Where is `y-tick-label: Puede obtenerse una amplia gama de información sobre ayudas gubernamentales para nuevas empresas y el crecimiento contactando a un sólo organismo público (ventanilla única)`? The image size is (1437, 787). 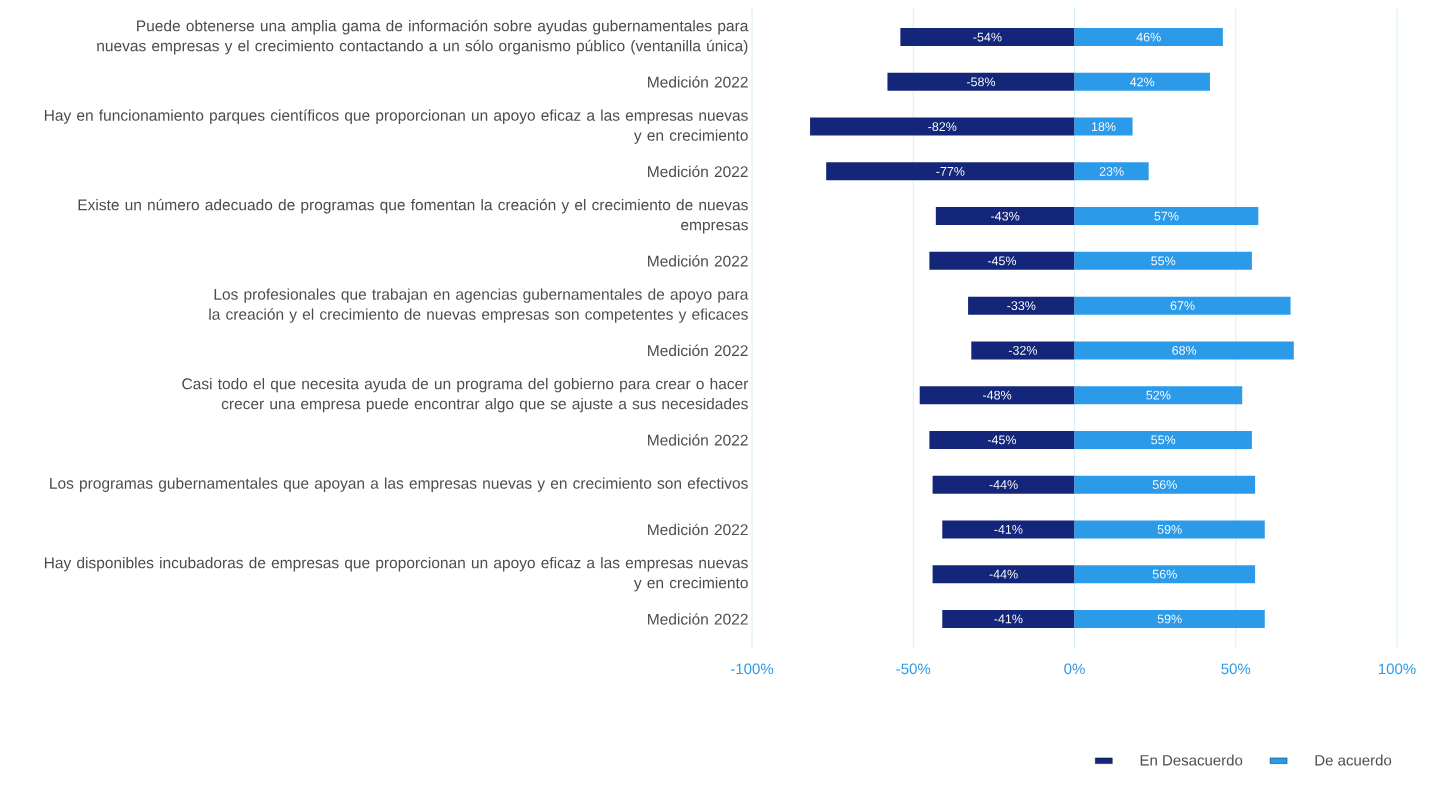
y-tick-label: Puede obtenerse una amplia gama de información sobre ayudas gubernamentales para nuevas empresas y el crecimiento contactando a un sólo organismo público (ventanilla única) is located at coordinates (423, 37).